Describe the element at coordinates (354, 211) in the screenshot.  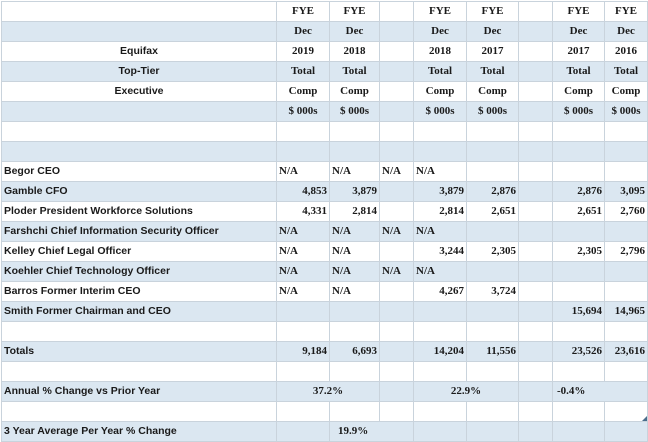
I see `value-cell: 2,814` at that location.